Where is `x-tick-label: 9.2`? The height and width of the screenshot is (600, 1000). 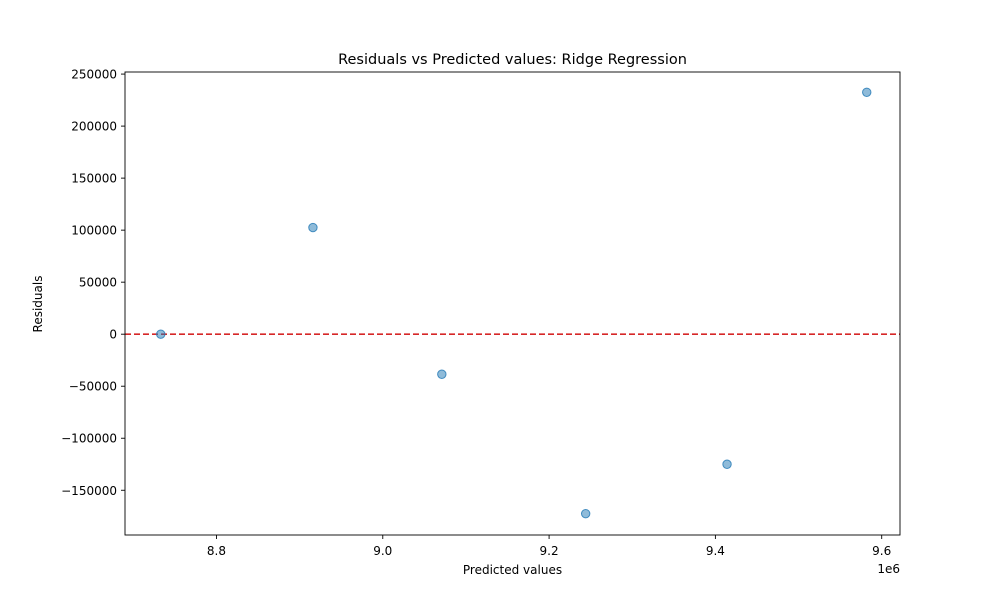 x-tick-label: 9.2 is located at coordinates (549, 551).